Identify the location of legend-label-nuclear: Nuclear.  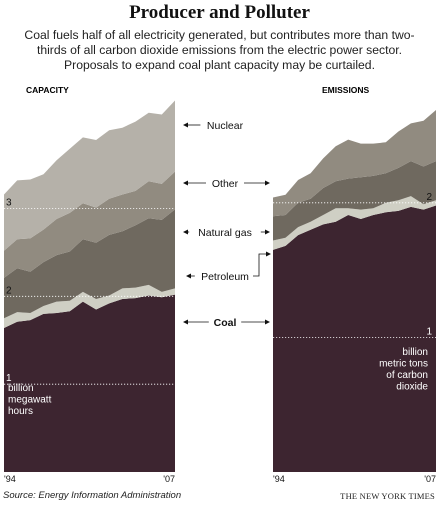
(225, 126).